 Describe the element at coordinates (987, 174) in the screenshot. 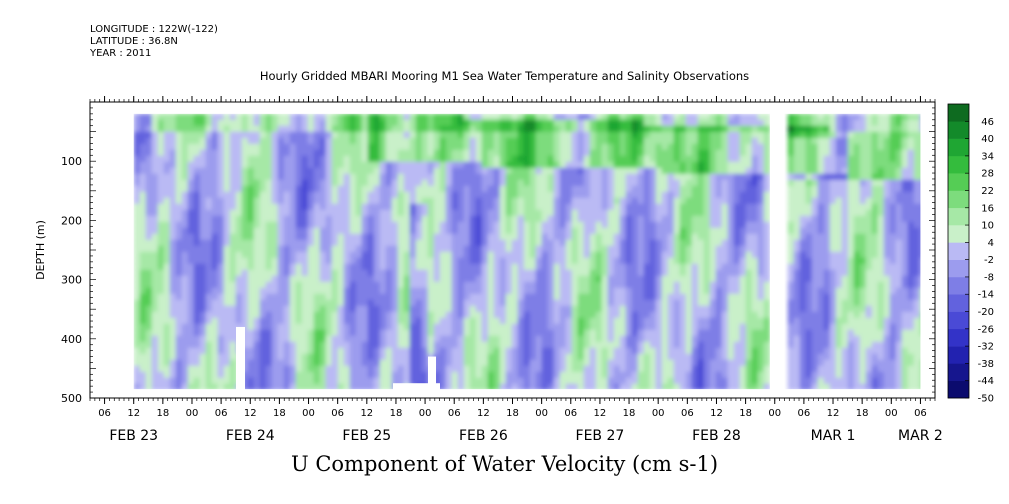

I see `colorbar-label: 28` at that location.